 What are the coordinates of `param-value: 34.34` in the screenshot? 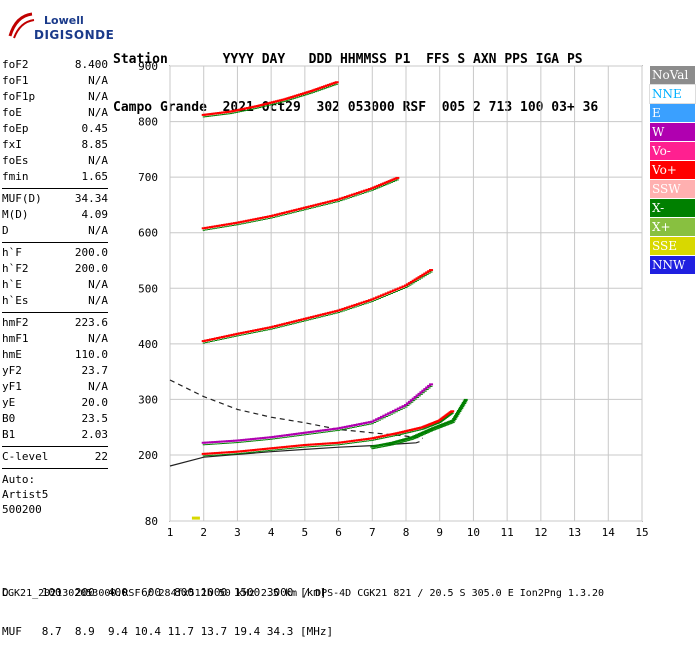 It's located at (91, 198).